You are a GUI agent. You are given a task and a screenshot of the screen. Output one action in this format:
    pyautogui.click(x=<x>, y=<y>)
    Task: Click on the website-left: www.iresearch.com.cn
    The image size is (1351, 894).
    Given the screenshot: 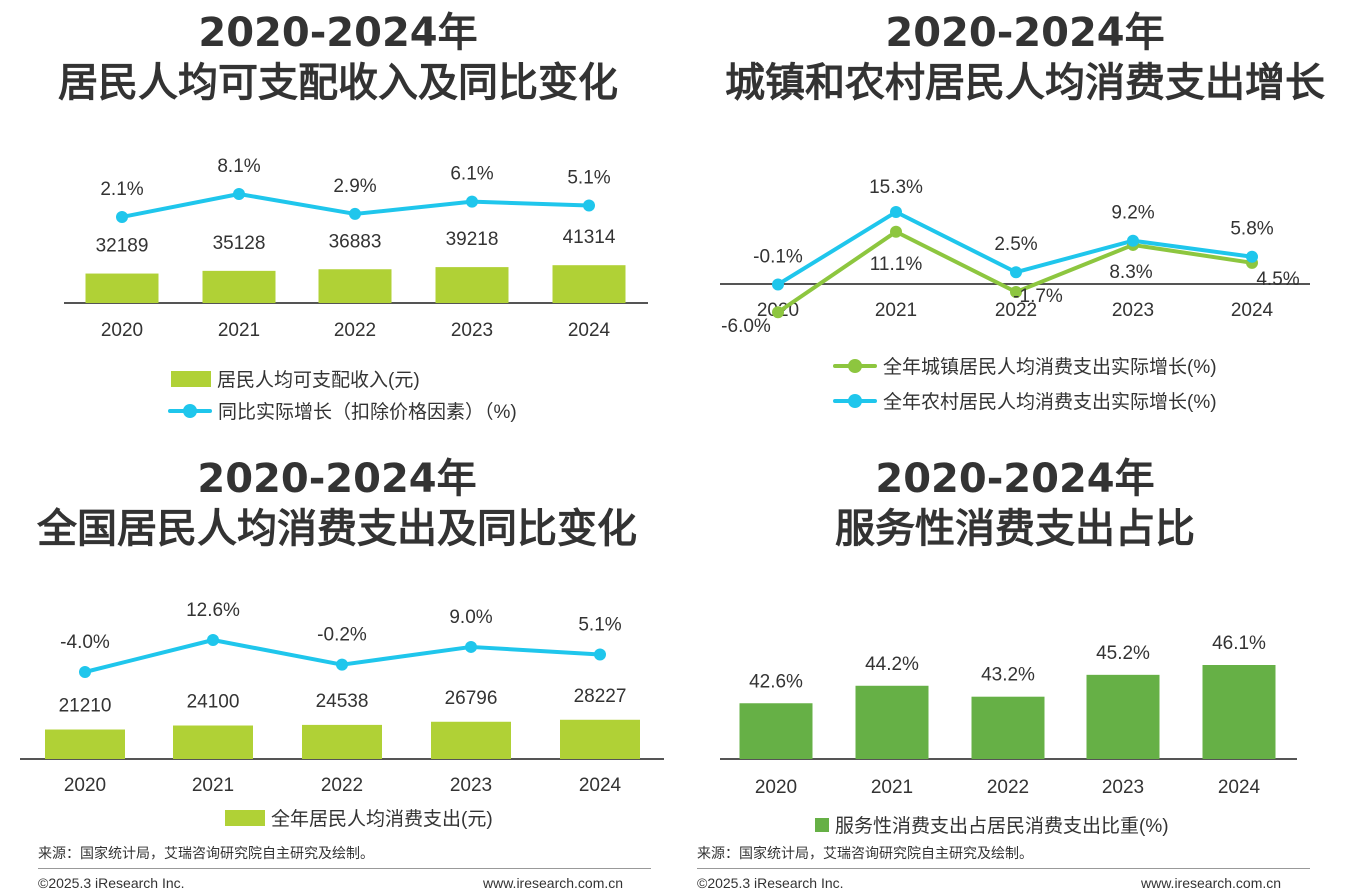 What is the action you would take?
    pyautogui.click(x=553, y=883)
    